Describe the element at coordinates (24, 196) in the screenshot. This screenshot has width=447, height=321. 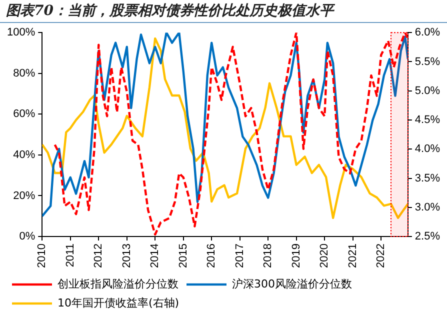
I see `y-tick-label: 20%` at that location.